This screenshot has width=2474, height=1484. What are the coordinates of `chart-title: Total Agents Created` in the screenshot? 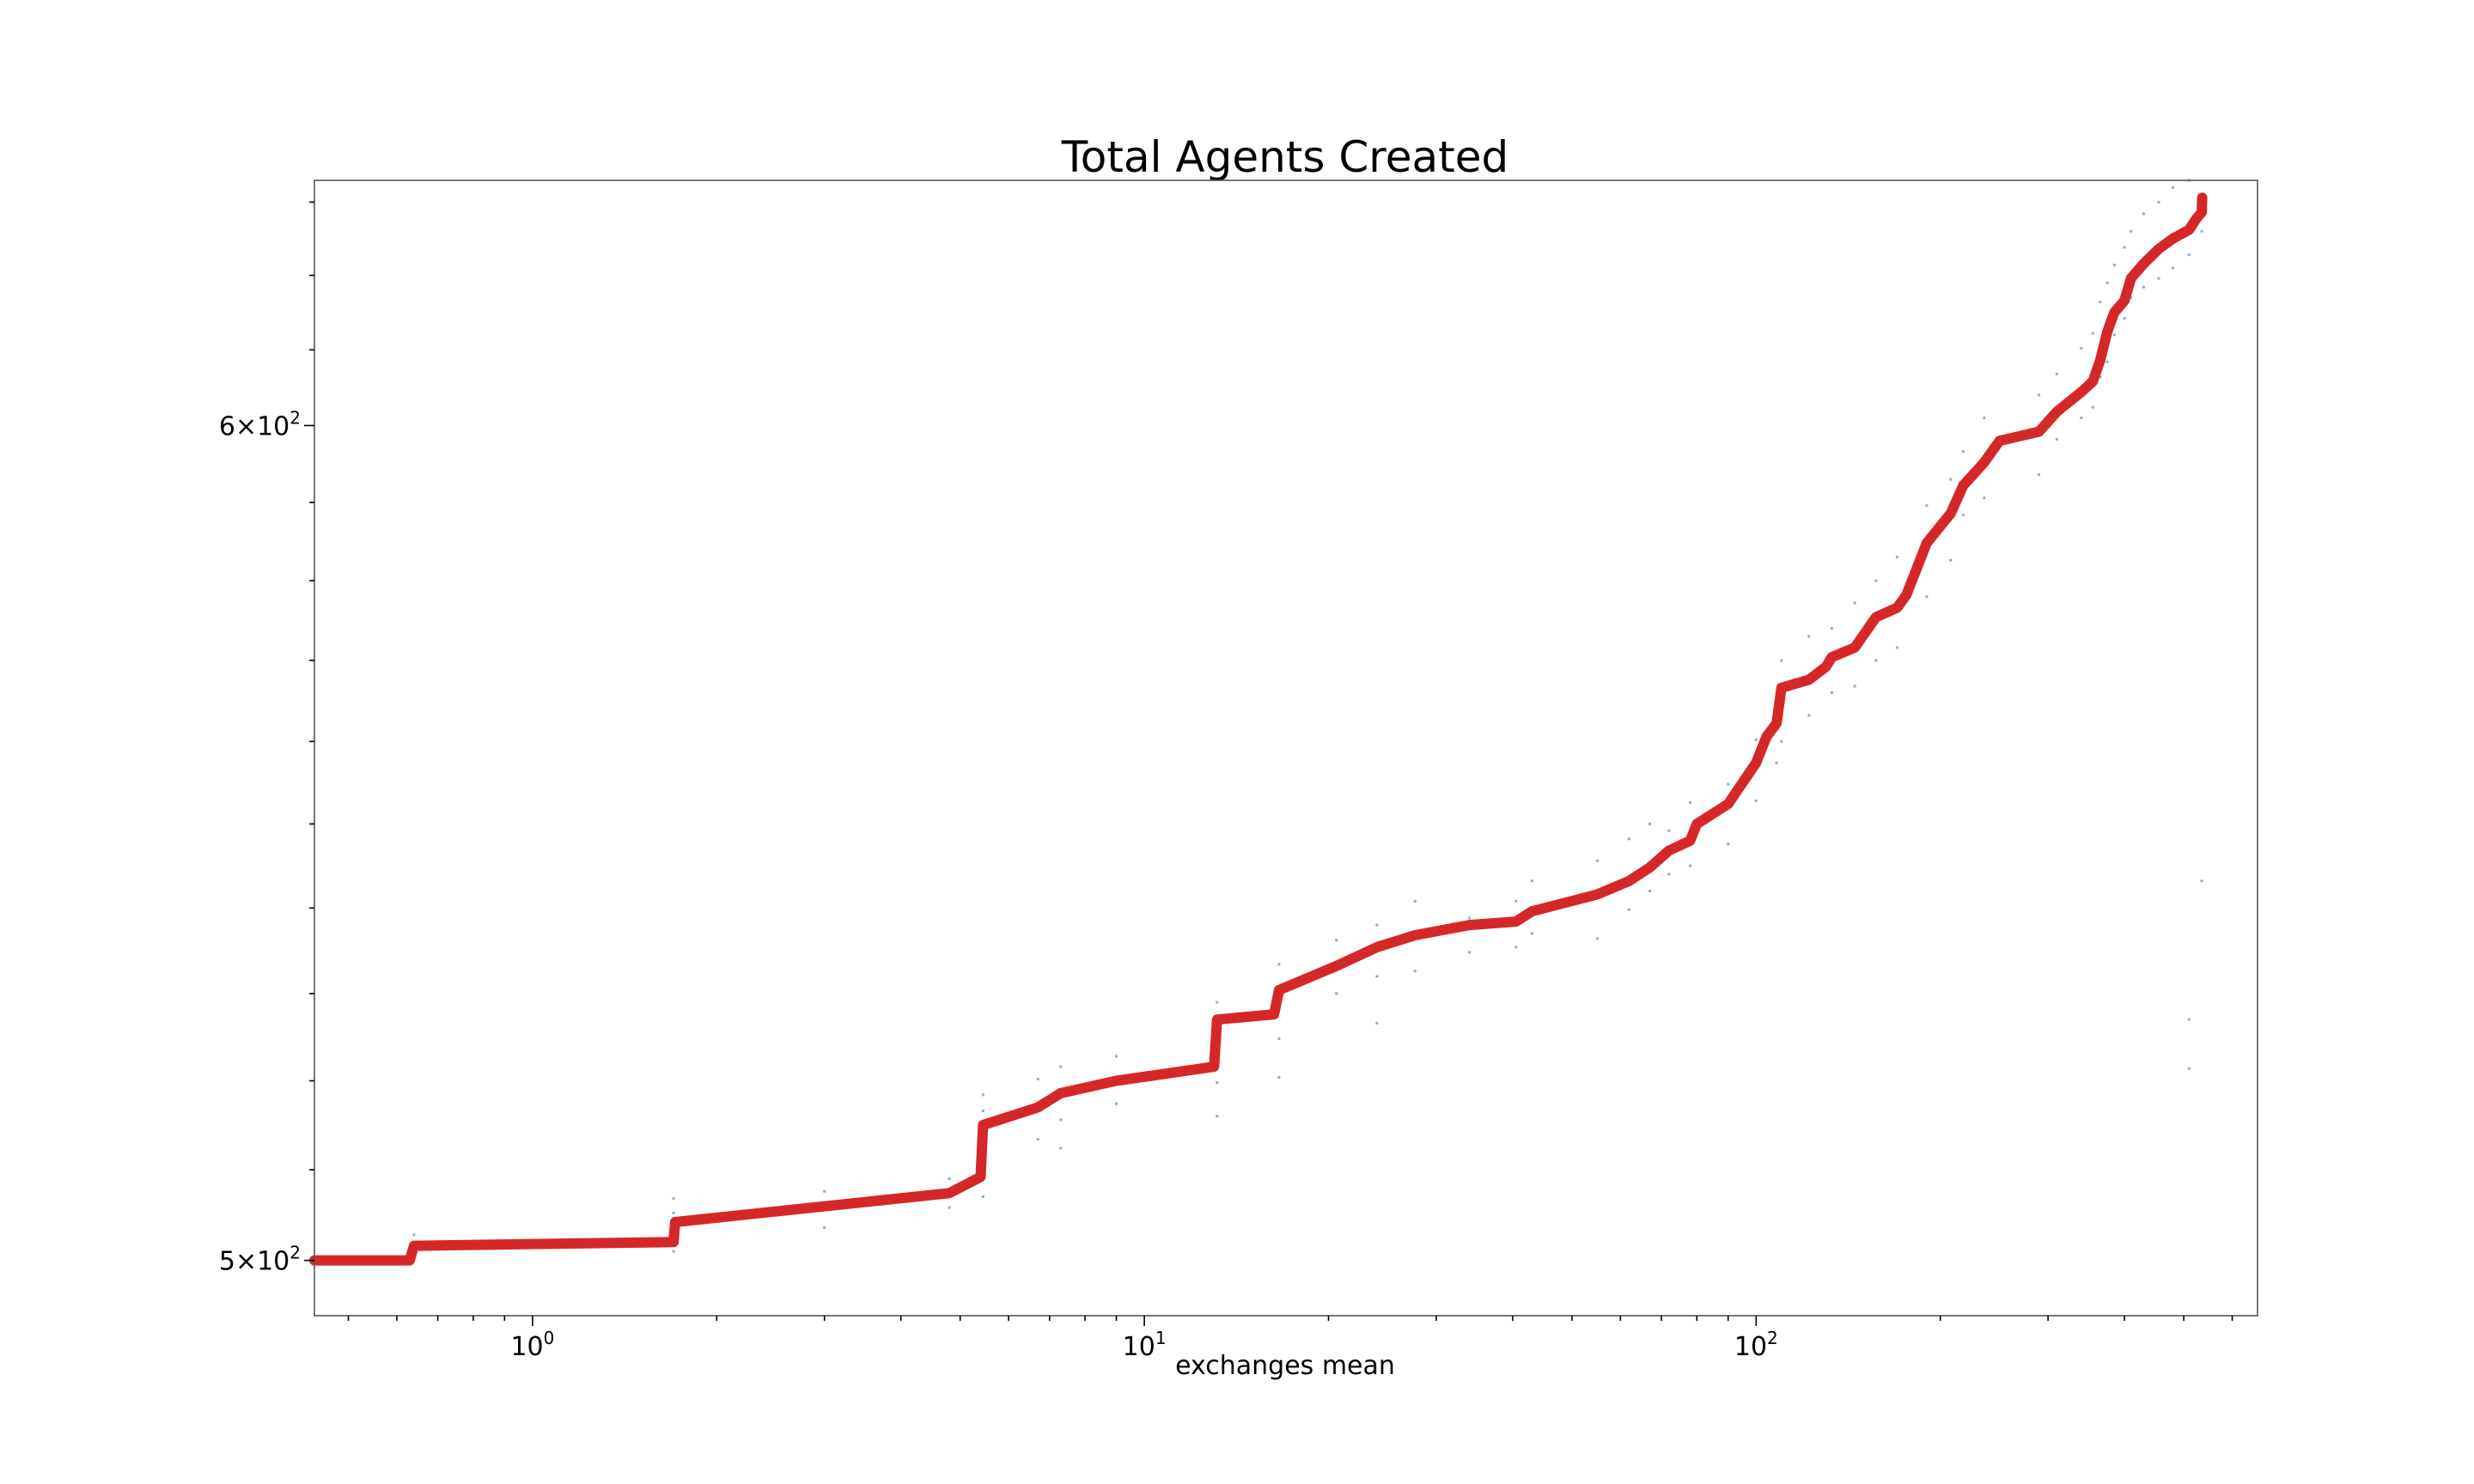 It's located at (1284, 157).